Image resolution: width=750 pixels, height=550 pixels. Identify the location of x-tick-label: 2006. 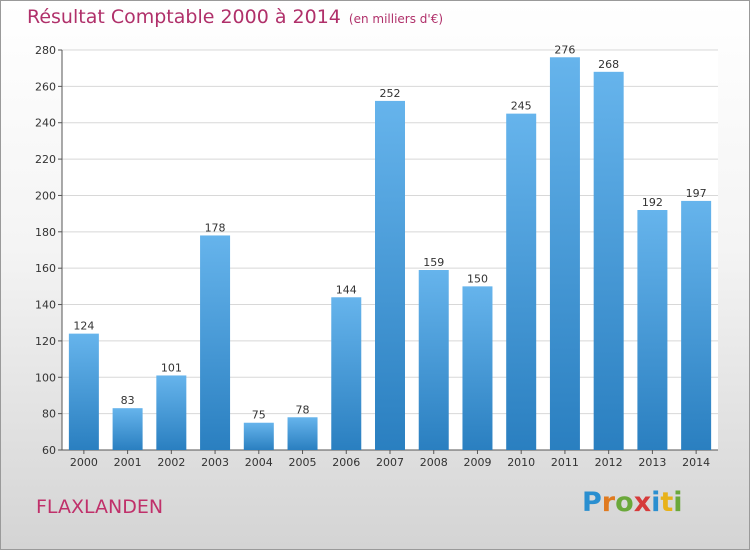
(346, 462).